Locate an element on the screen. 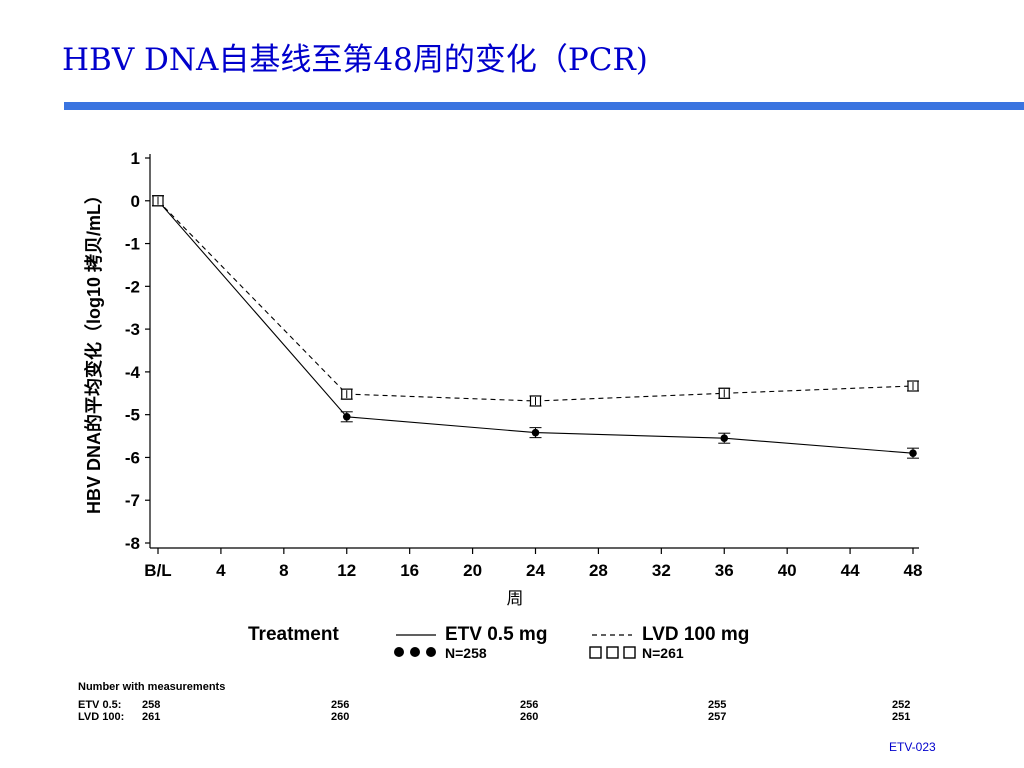  y-tick-label: -1 is located at coordinates (132, 244).